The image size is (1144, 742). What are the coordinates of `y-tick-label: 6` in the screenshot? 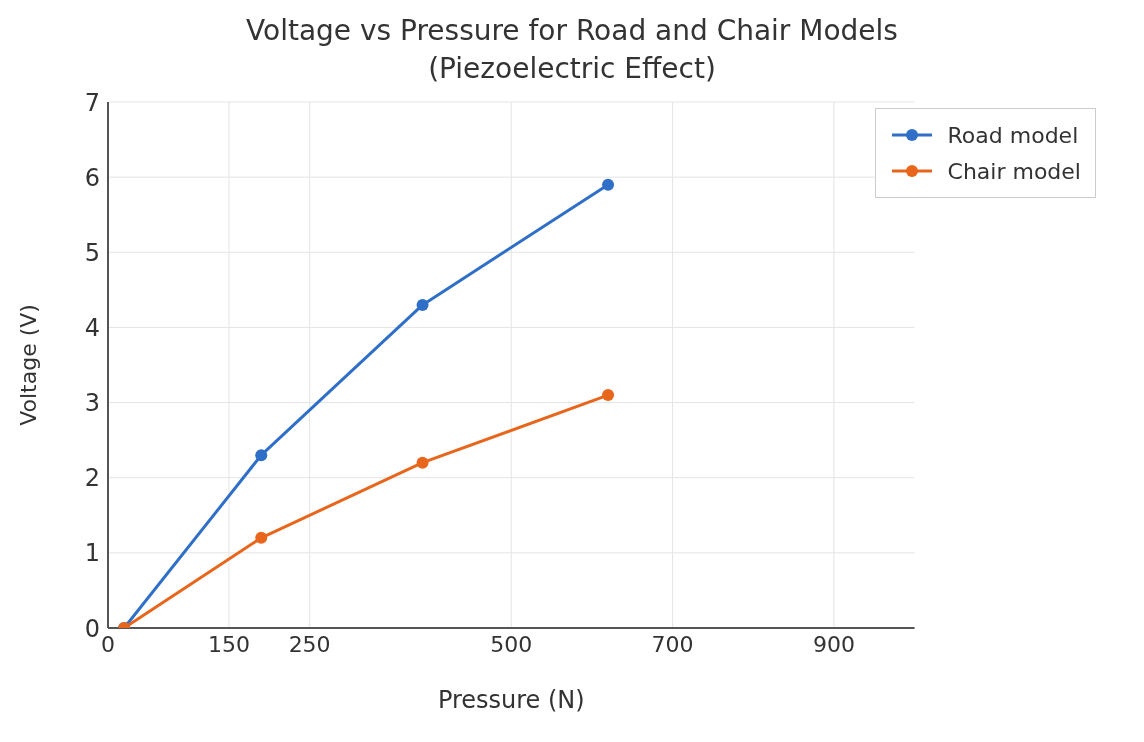 It's located at (92, 177).